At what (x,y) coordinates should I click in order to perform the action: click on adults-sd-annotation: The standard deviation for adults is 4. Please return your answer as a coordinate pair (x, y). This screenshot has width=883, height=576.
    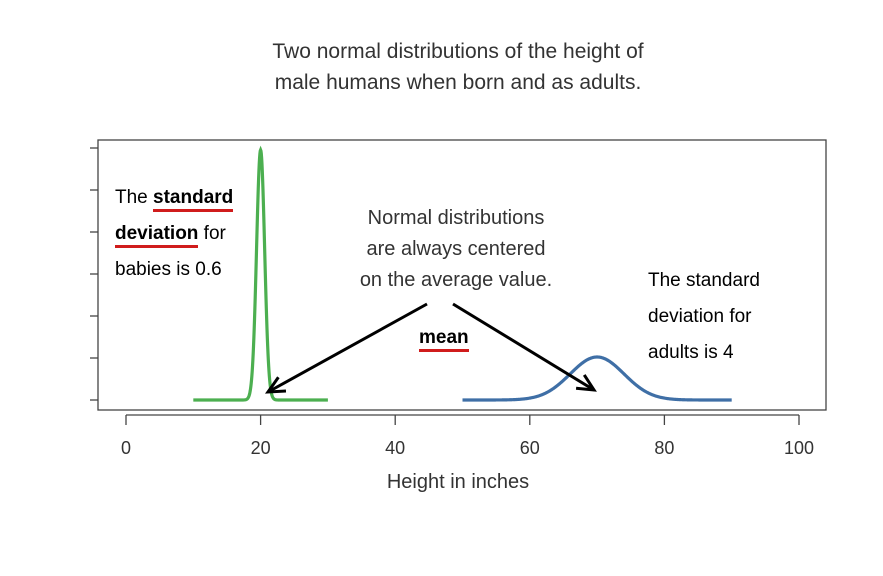
    Looking at the image, I should click on (704, 317).